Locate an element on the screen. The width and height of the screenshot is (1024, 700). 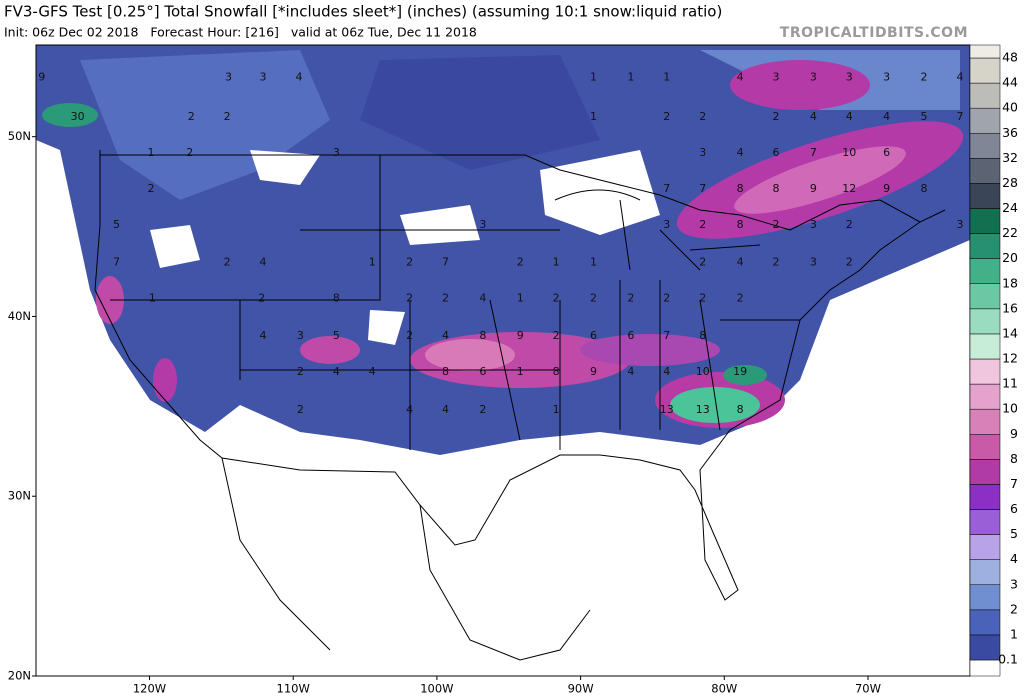
colorbar-label: 9 is located at coordinates (1014, 433).